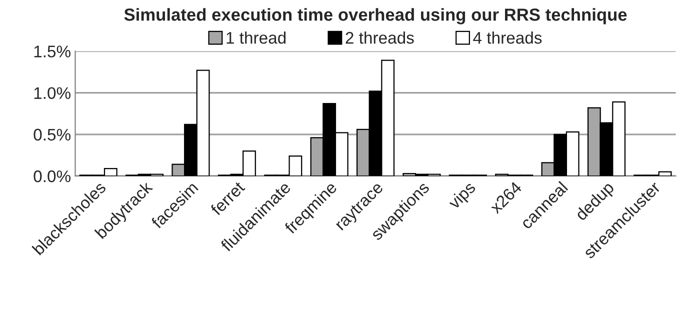  Describe the element at coordinates (375, 16) in the screenshot. I see `chart-title: Simulated execution time overhead using our RRS technique` at that location.